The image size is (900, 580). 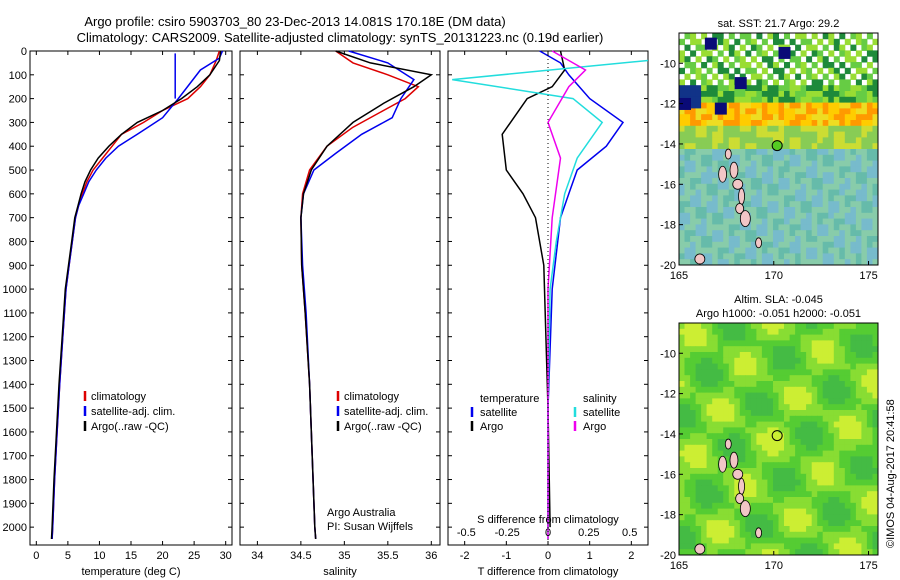 I want to click on salinity-legend-label: satellite-adj. clim., so click(x=386, y=412).